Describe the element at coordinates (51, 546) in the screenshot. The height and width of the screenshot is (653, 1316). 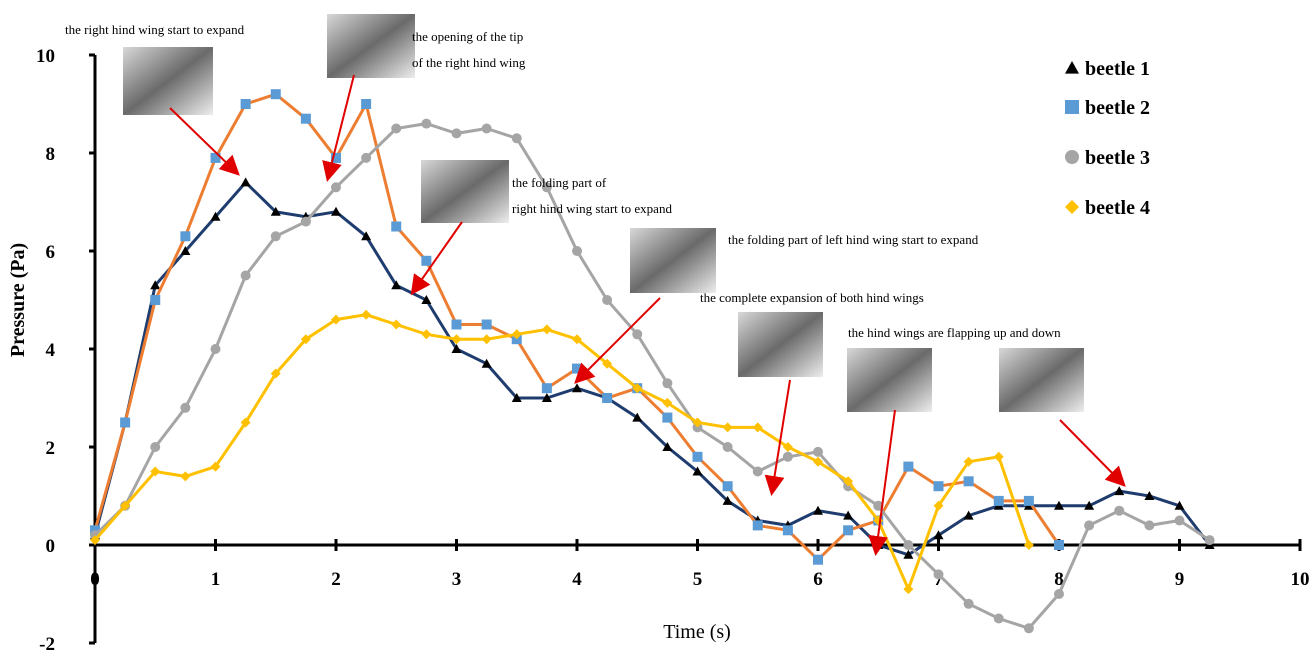
I see `y-tick-label: 0` at that location.